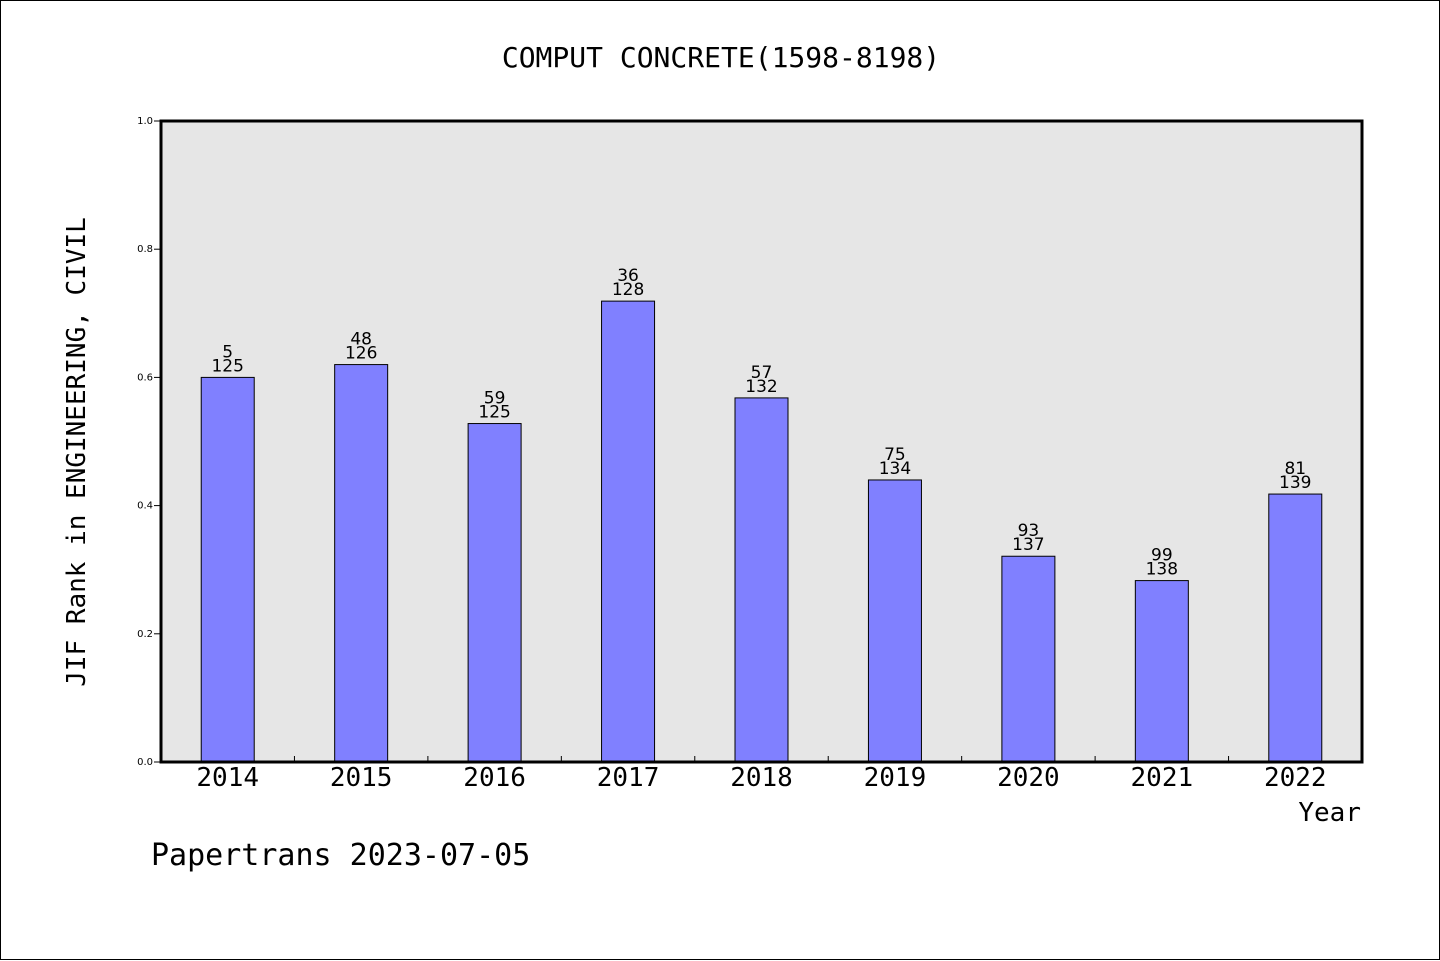 This screenshot has width=1440, height=961. What do you see at coordinates (895, 469) in the screenshot?
I see `total-label: 134` at bounding box center [895, 469].